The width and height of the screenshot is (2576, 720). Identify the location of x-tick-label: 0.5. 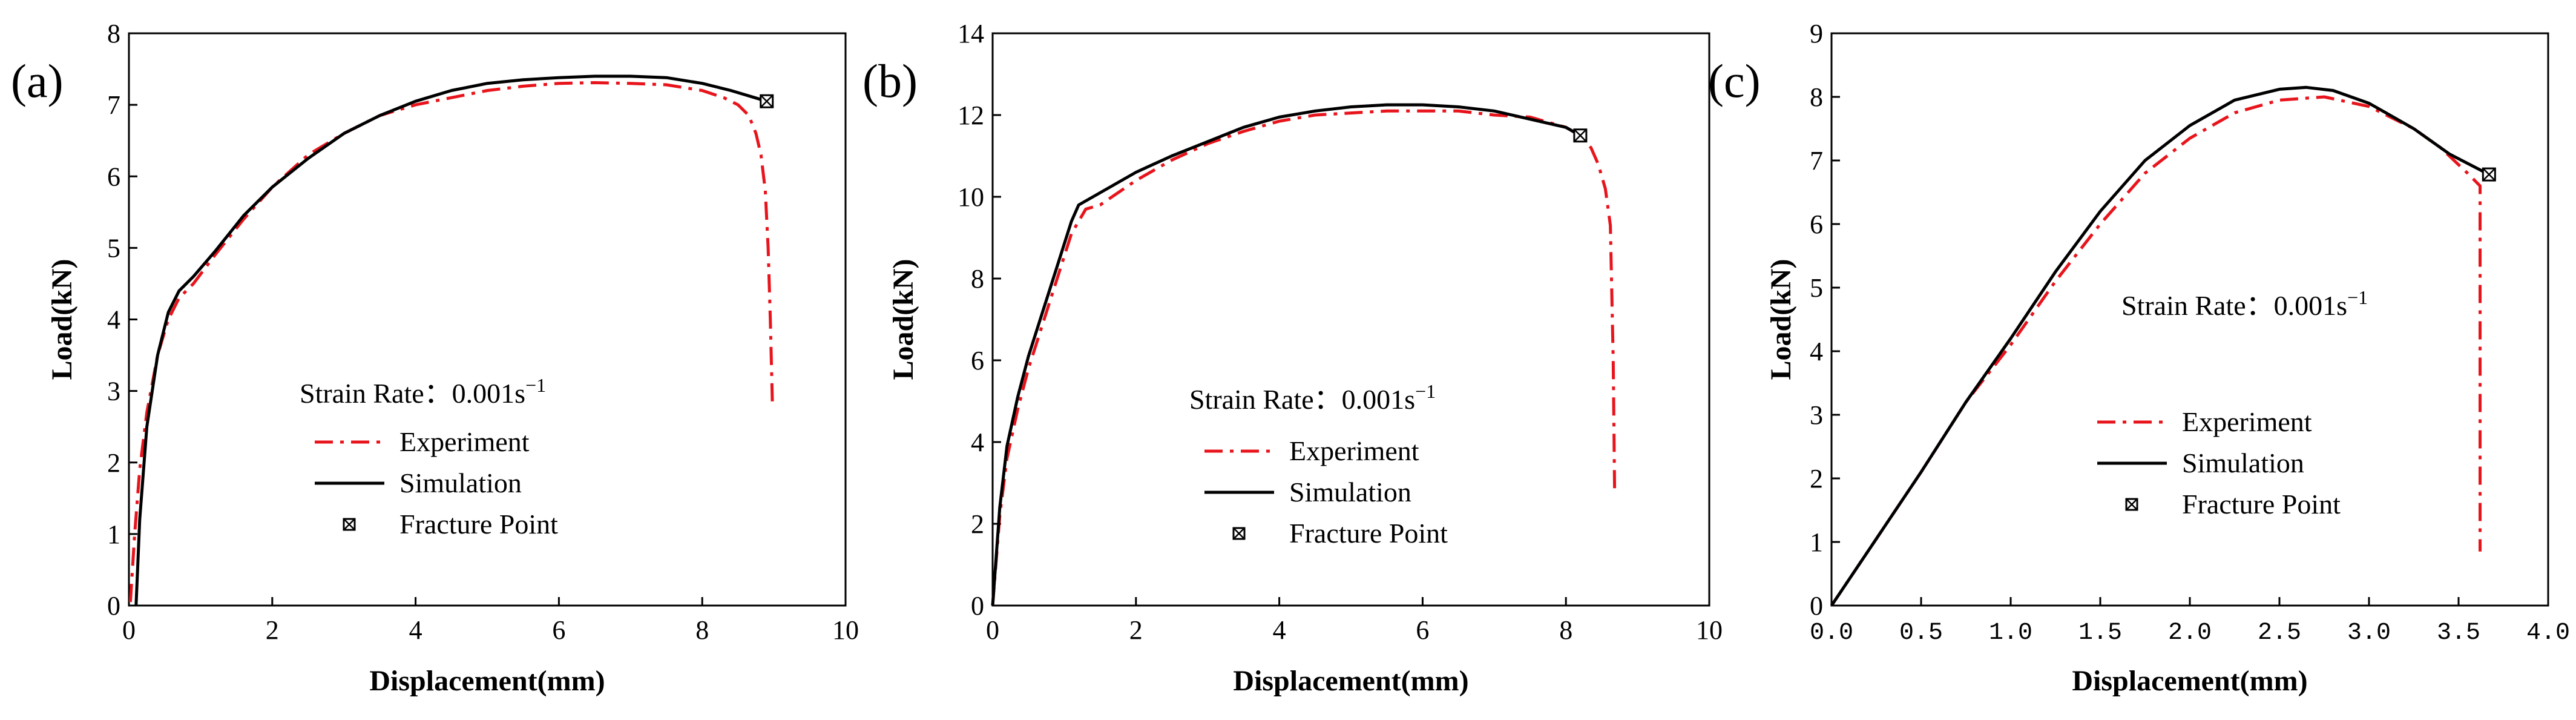
(1921, 633).